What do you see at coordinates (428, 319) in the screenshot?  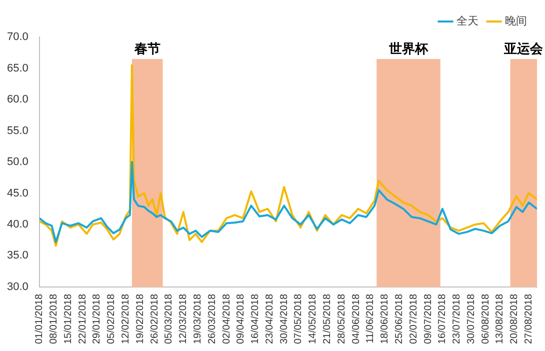 I see `x-tick-label: 09/07/2018` at bounding box center [428, 319].